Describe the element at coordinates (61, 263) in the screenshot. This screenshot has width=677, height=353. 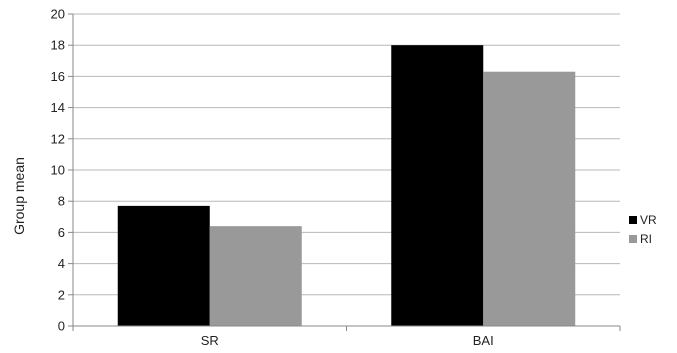
I see `y-tick-label: 4` at that location.